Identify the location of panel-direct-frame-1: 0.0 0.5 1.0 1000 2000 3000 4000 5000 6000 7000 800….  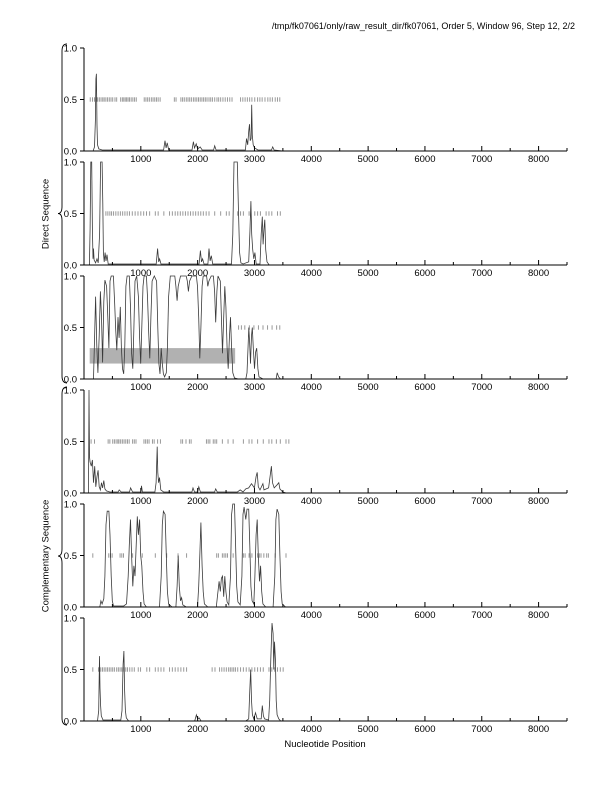
(316, 104).